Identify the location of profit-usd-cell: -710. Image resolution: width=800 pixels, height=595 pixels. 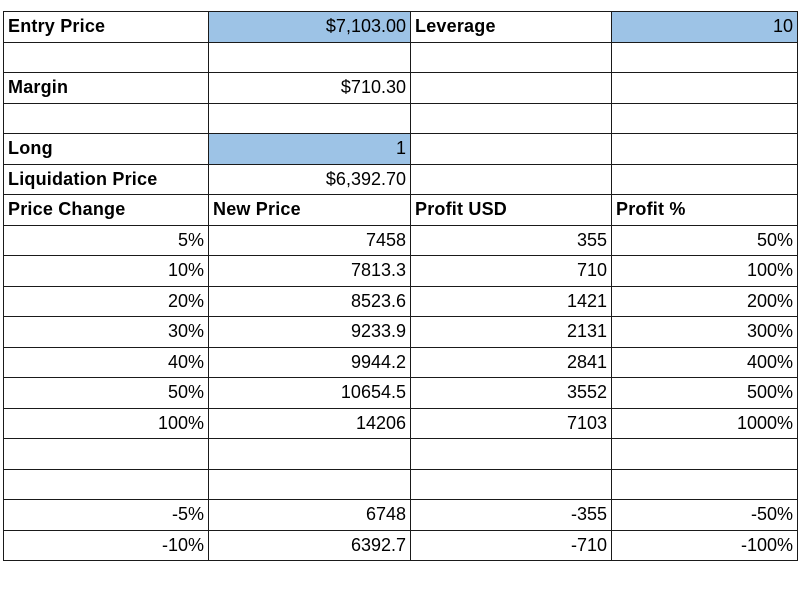
(511, 545).